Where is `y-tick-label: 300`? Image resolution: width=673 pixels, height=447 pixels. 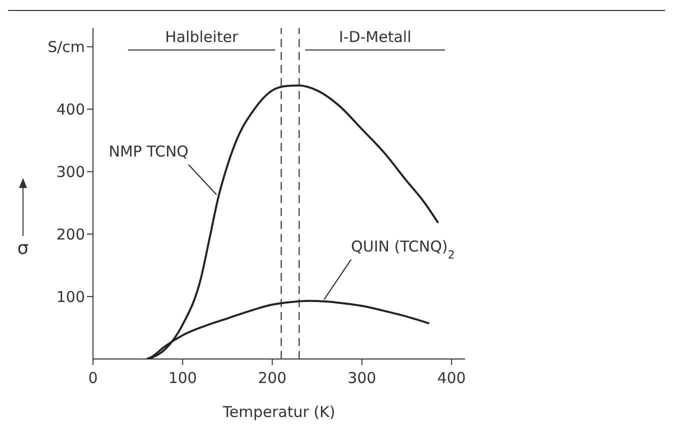
y-tick-label: 300 is located at coordinates (70, 171).